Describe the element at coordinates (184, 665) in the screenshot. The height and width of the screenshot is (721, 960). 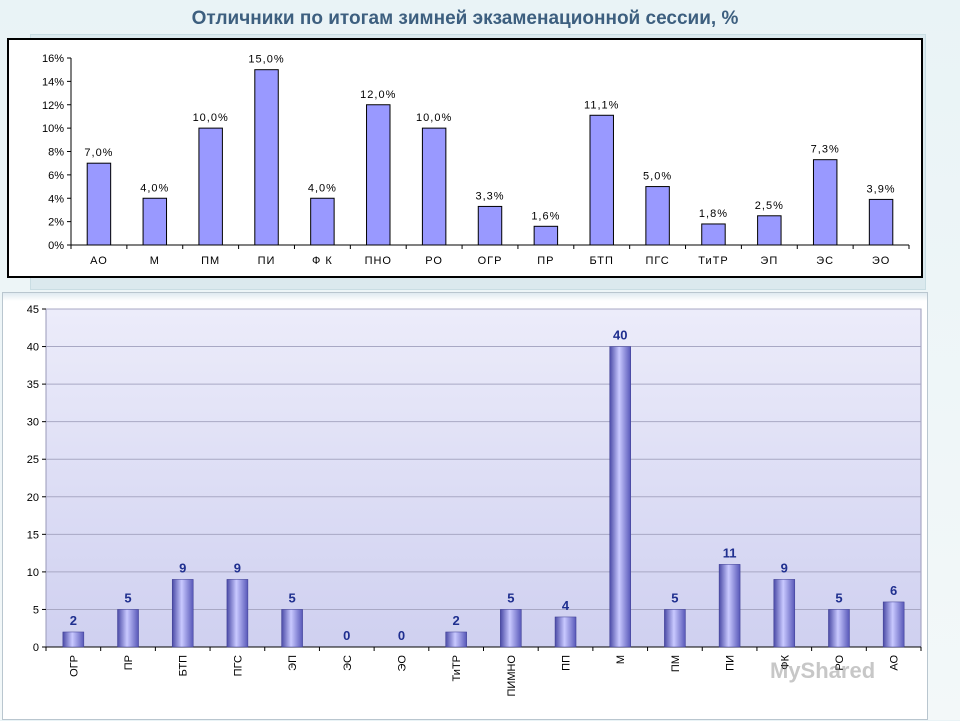
I see `chart2-category-label: БТП` at that location.